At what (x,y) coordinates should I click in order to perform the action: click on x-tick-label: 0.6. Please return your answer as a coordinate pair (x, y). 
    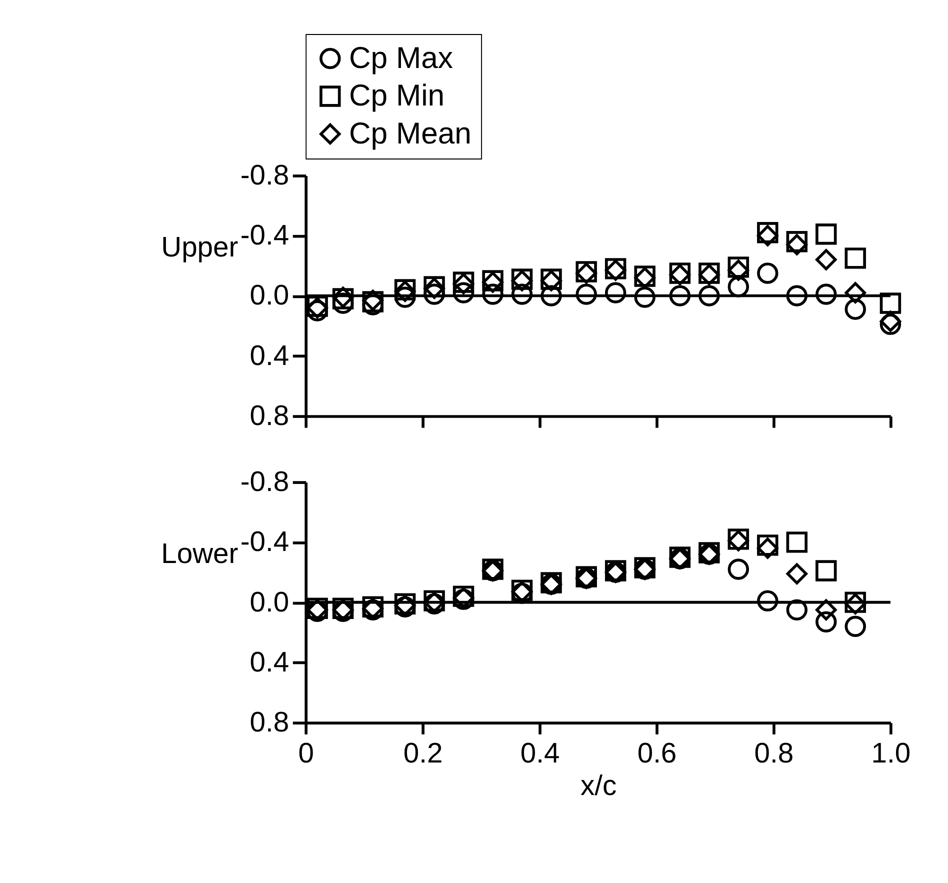
    Looking at the image, I should click on (657, 752).